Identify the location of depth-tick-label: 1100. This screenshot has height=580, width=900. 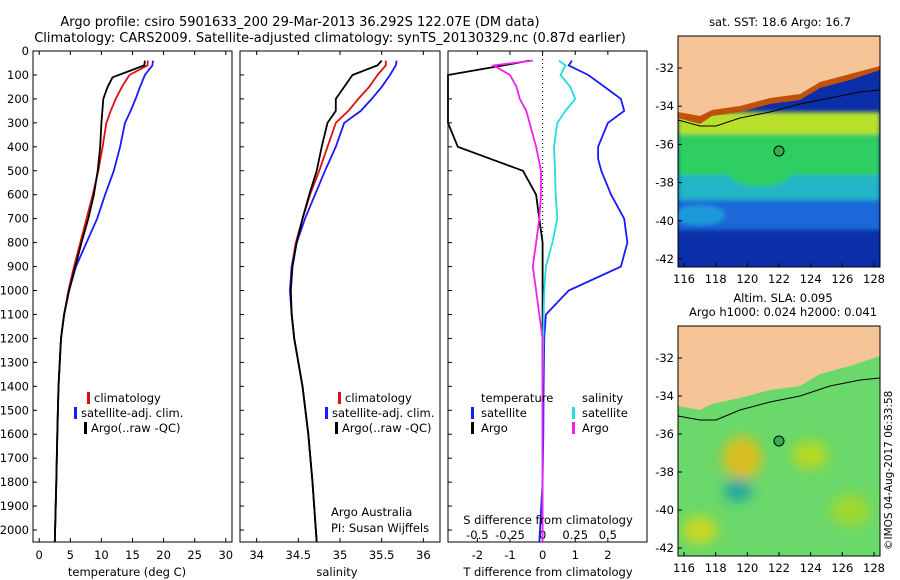
(14, 314).